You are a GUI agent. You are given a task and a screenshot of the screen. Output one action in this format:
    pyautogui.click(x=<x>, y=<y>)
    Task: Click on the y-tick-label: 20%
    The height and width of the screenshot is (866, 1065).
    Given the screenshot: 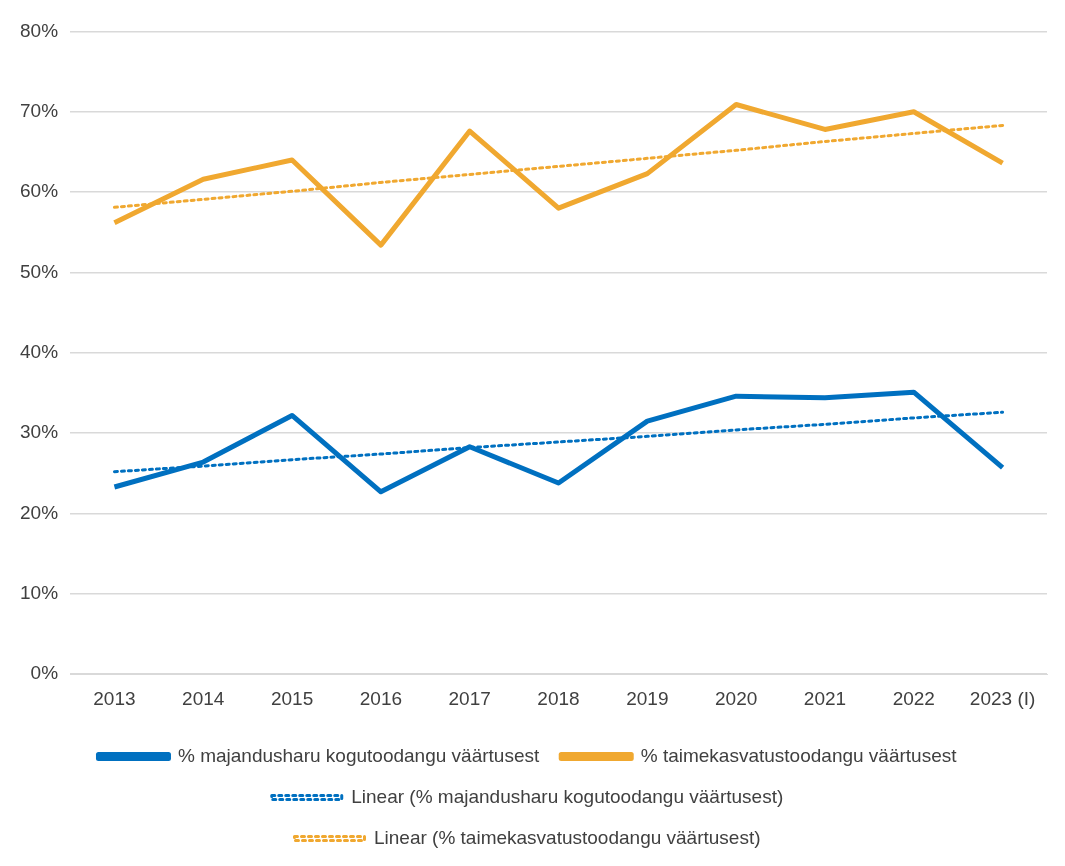 What is the action you would take?
    pyautogui.click(x=39, y=512)
    